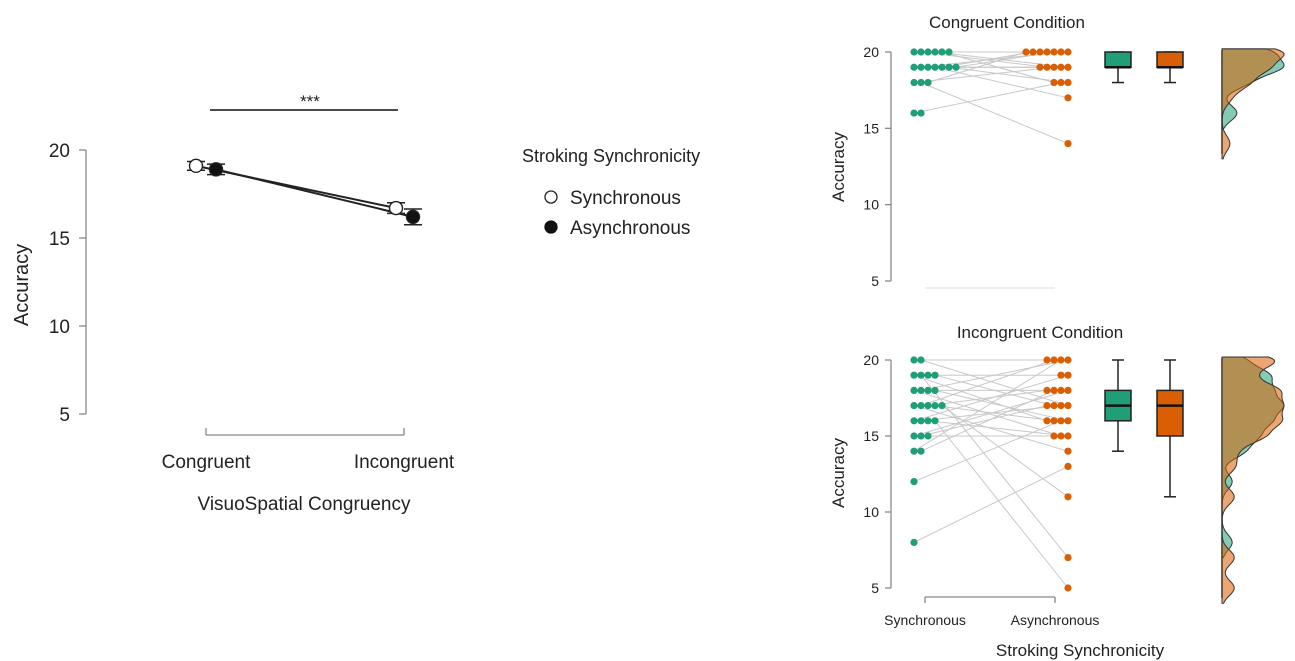 The image size is (1295, 661). I want to click on congruent-densities, so click(1253, 104).